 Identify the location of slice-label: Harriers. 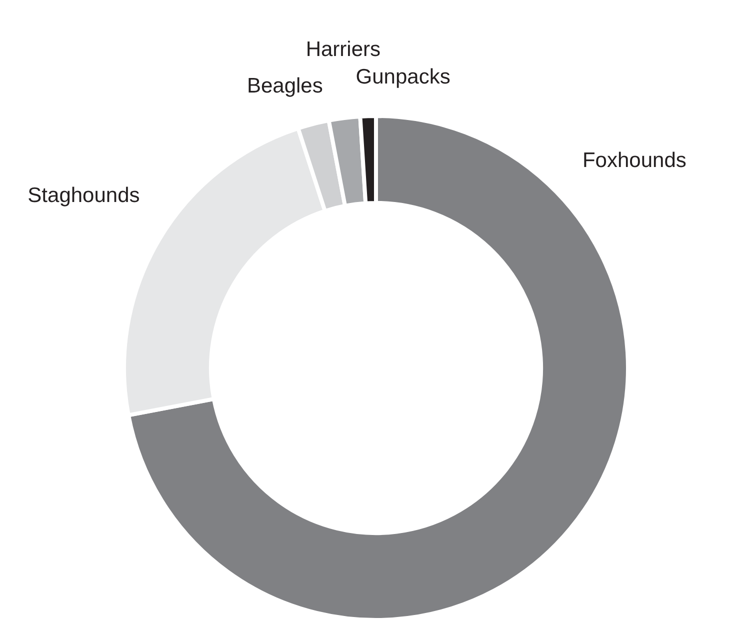
(343, 50).